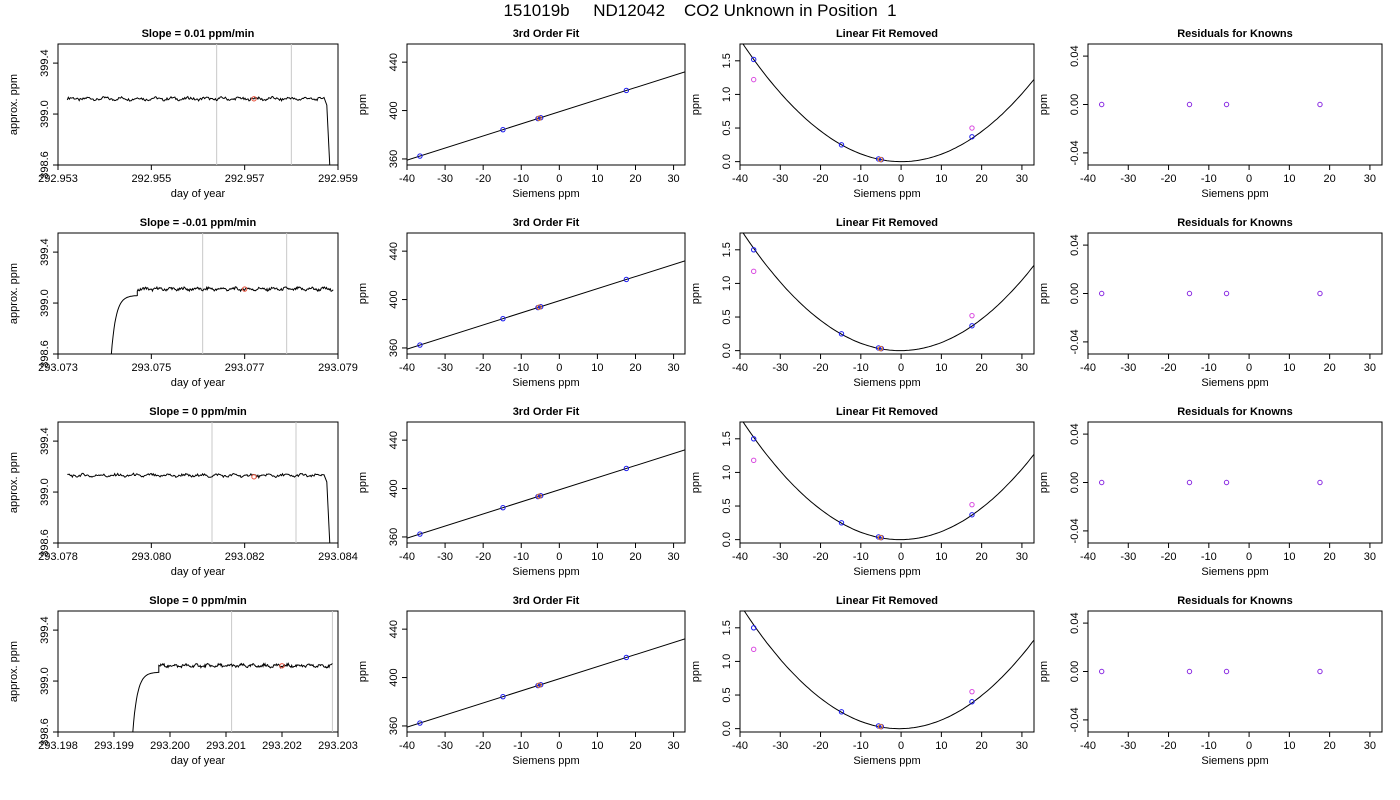 This screenshot has width=1400, height=800. Describe the element at coordinates (198, 34) in the screenshot. I see `chart-title: Slope = 0.01 ppm/min` at that location.